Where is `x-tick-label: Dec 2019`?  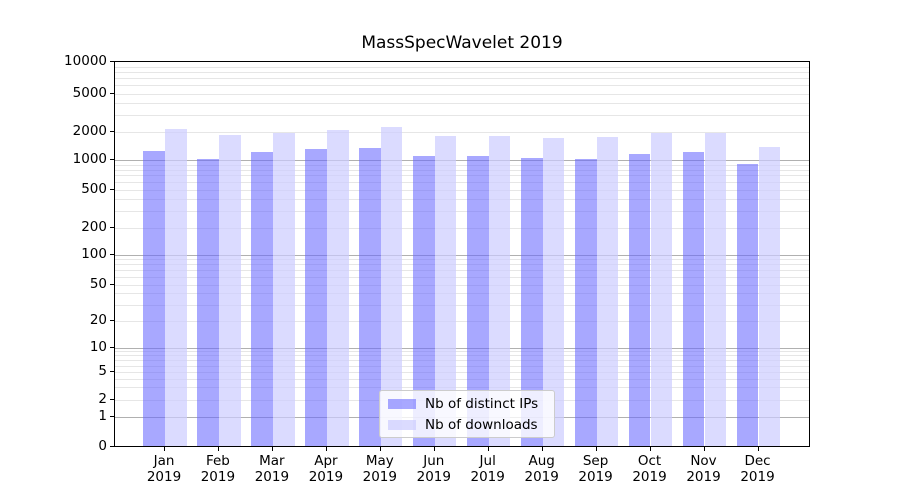 x-tick-label: Dec 2019 is located at coordinates (757, 469).